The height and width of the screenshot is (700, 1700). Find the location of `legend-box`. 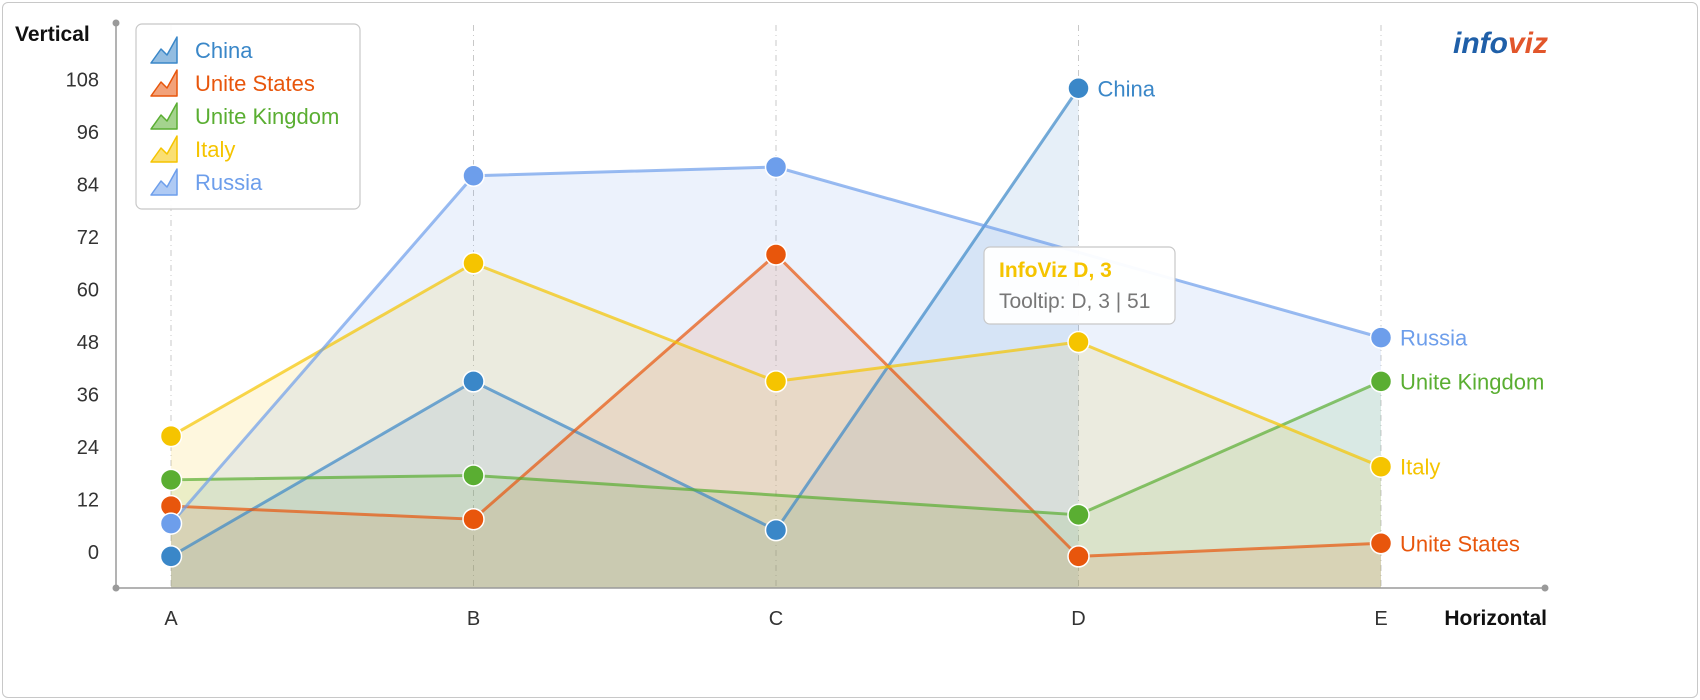

legend-box is located at coordinates (248, 116).